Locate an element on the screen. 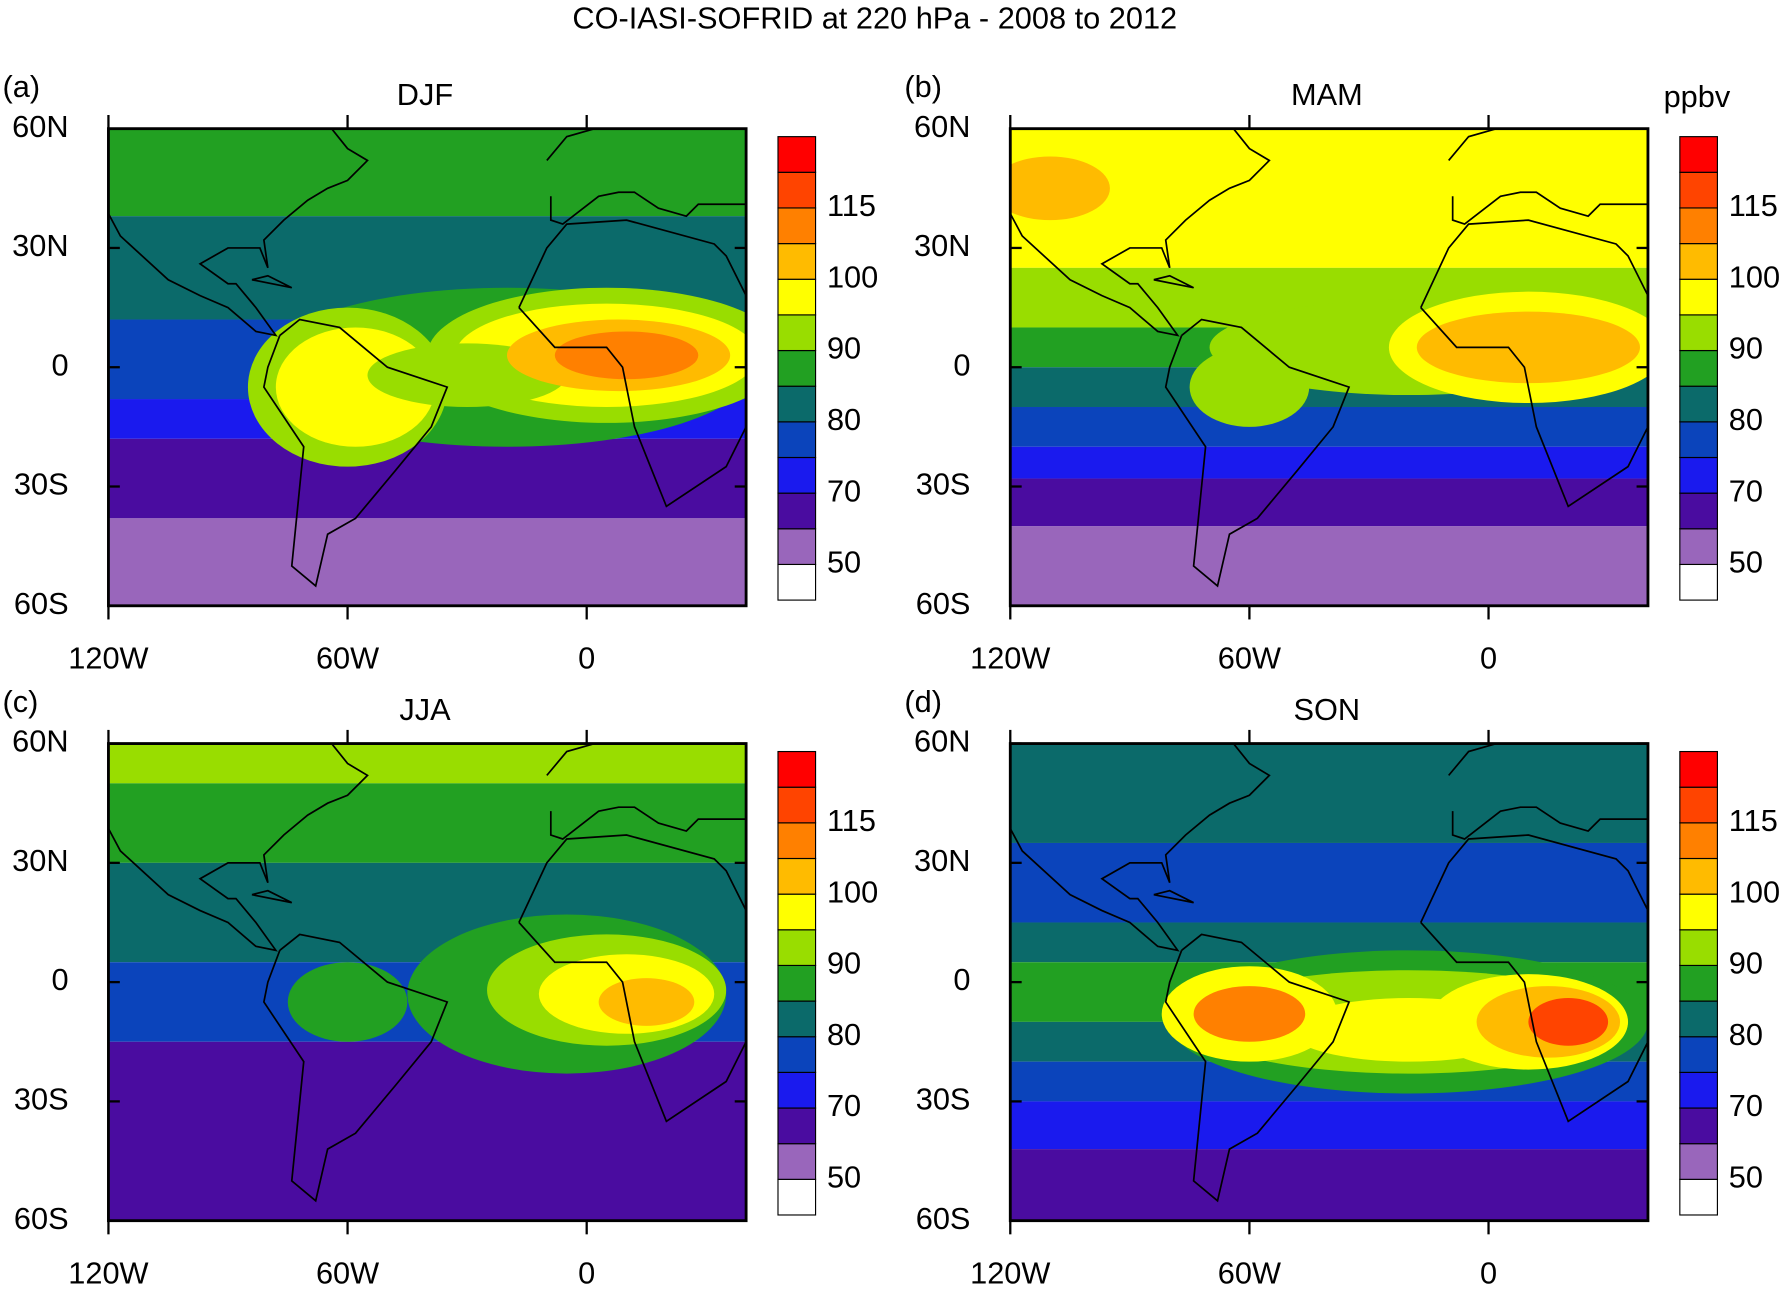  colorbar-label: 80 is located at coordinates (1746, 1034).